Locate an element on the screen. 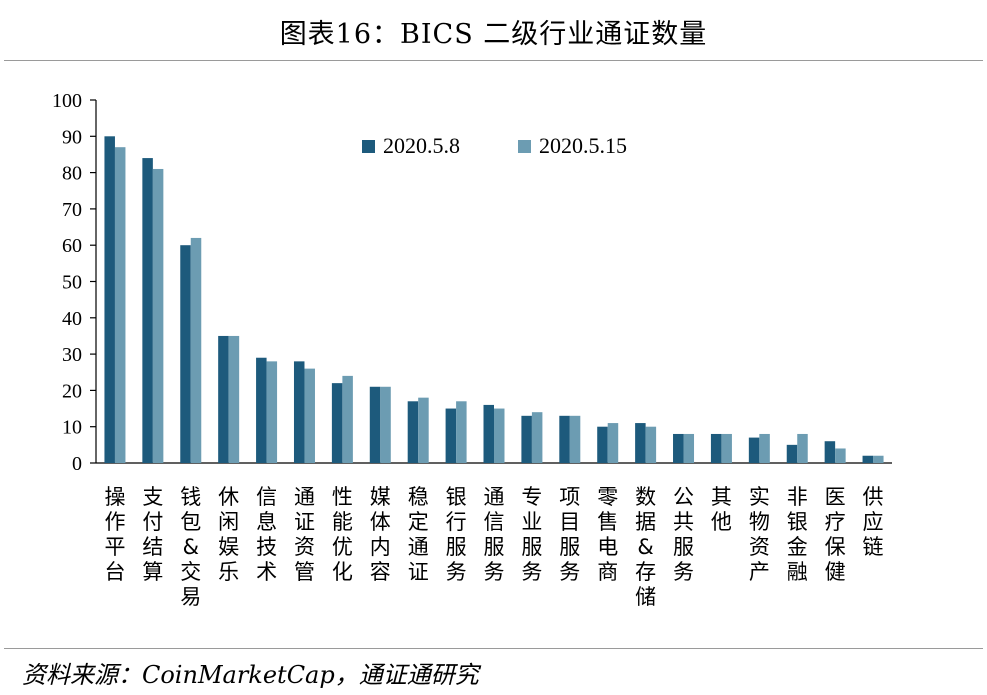 Image resolution: width=987 pixels, height=695 pixels. y-tick-label: 0 is located at coordinates (77, 464).